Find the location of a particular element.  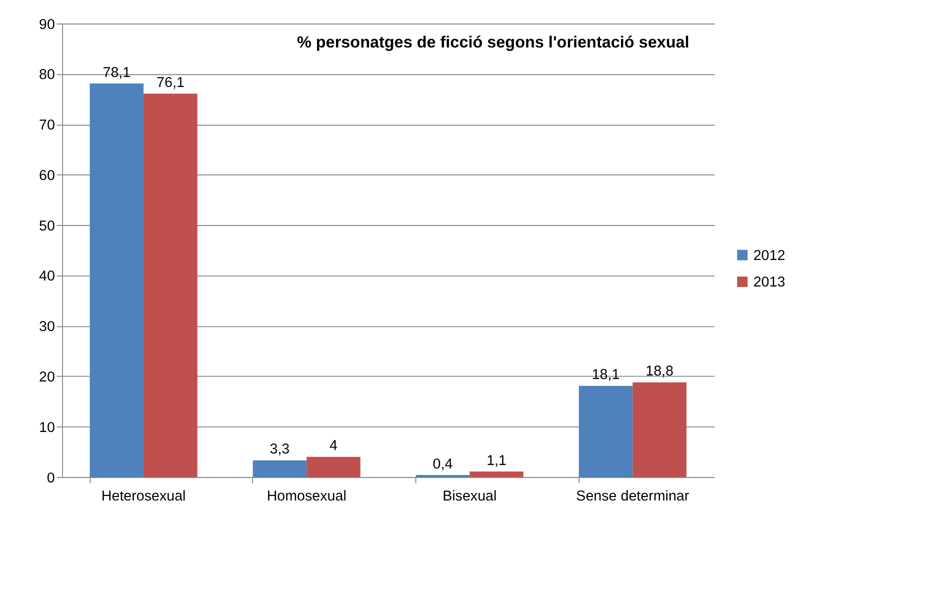

data-label: 1,1 is located at coordinates (496, 460).